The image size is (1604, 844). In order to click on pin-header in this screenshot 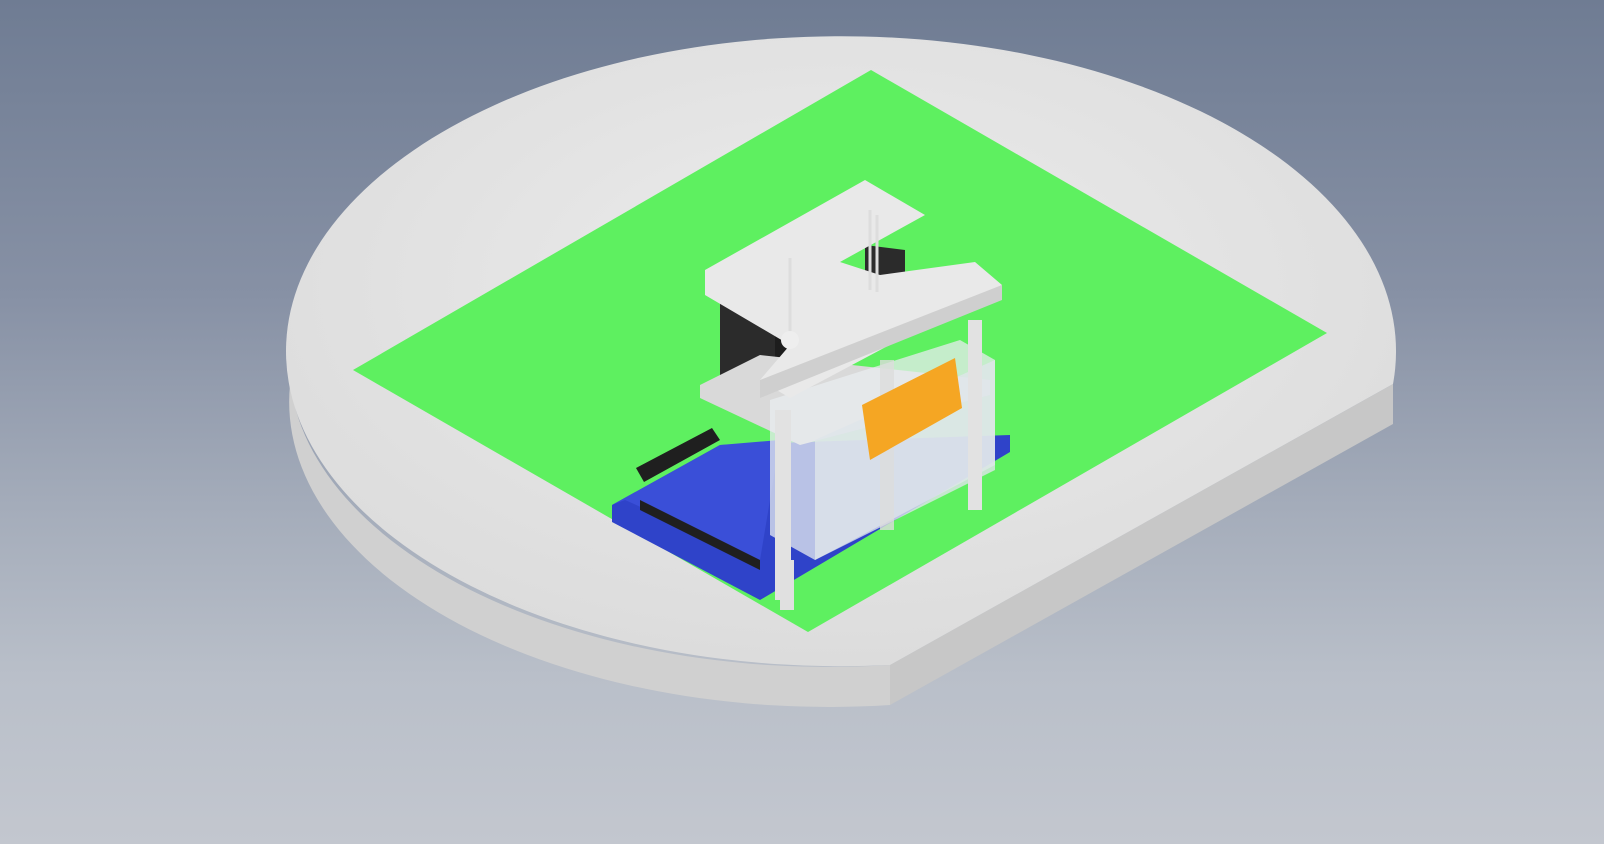, I will do `click(678, 455)`.